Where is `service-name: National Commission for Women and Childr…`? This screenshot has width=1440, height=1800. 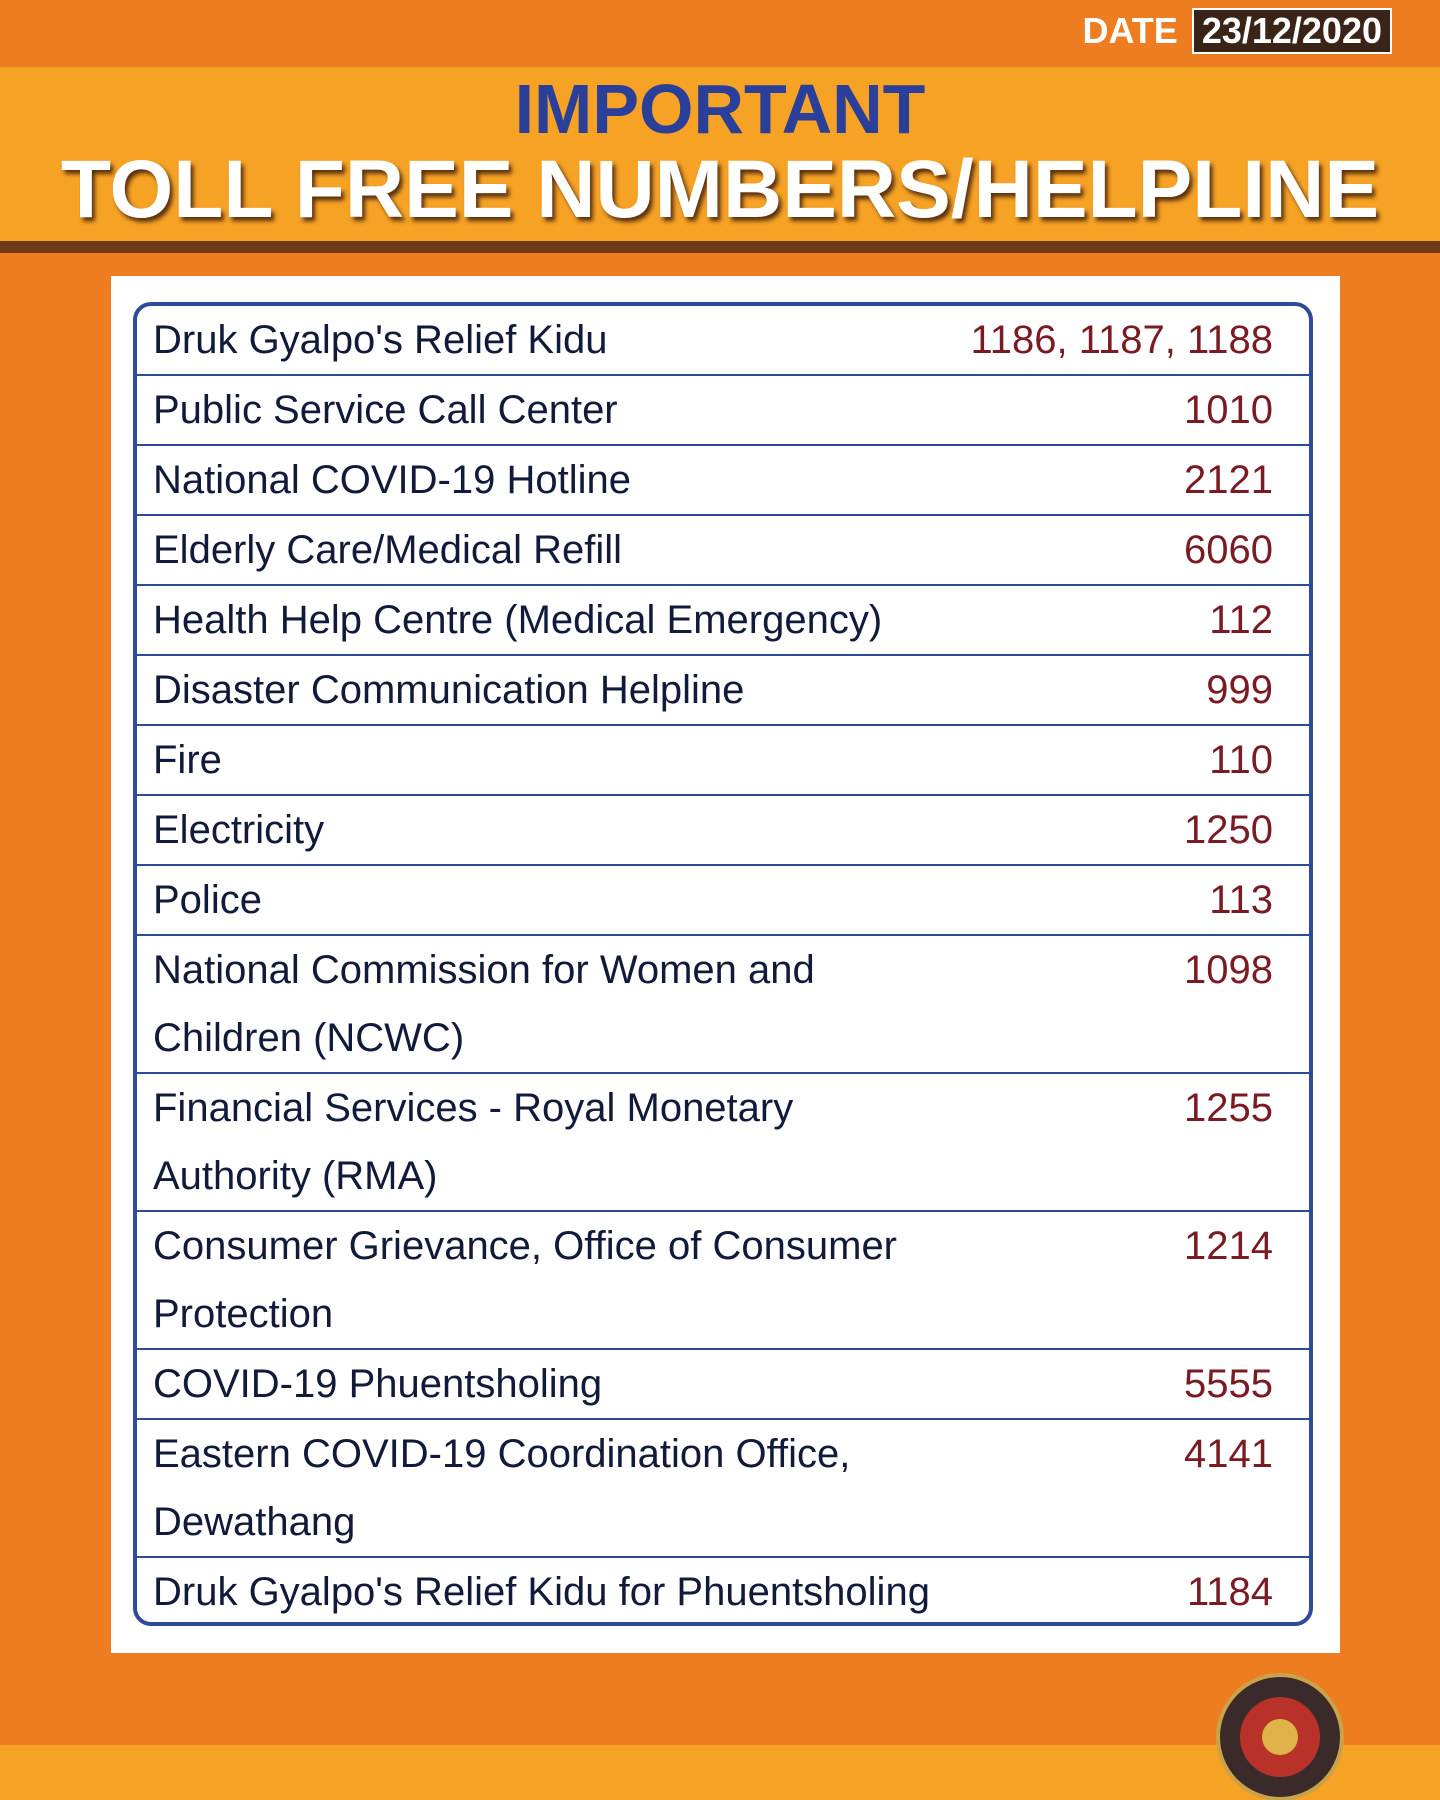
service-name: National Commission for Women and Childr… is located at coordinates (545, 1004).